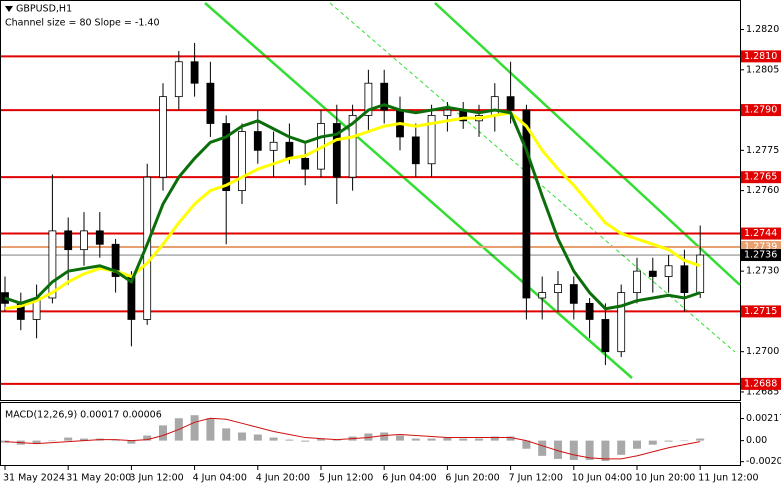  Describe the element at coordinates (763, 461) in the screenshot. I see `y-tick-label: -0.00207` at that location.